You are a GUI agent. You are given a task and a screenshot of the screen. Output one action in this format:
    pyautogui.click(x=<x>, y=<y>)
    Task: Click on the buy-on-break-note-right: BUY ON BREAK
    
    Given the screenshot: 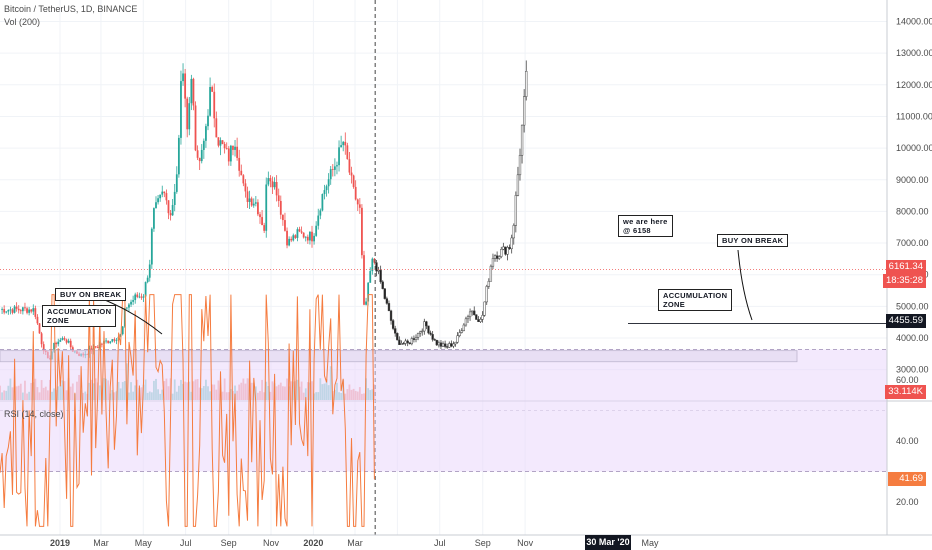 What is the action you would take?
    pyautogui.click(x=753, y=240)
    